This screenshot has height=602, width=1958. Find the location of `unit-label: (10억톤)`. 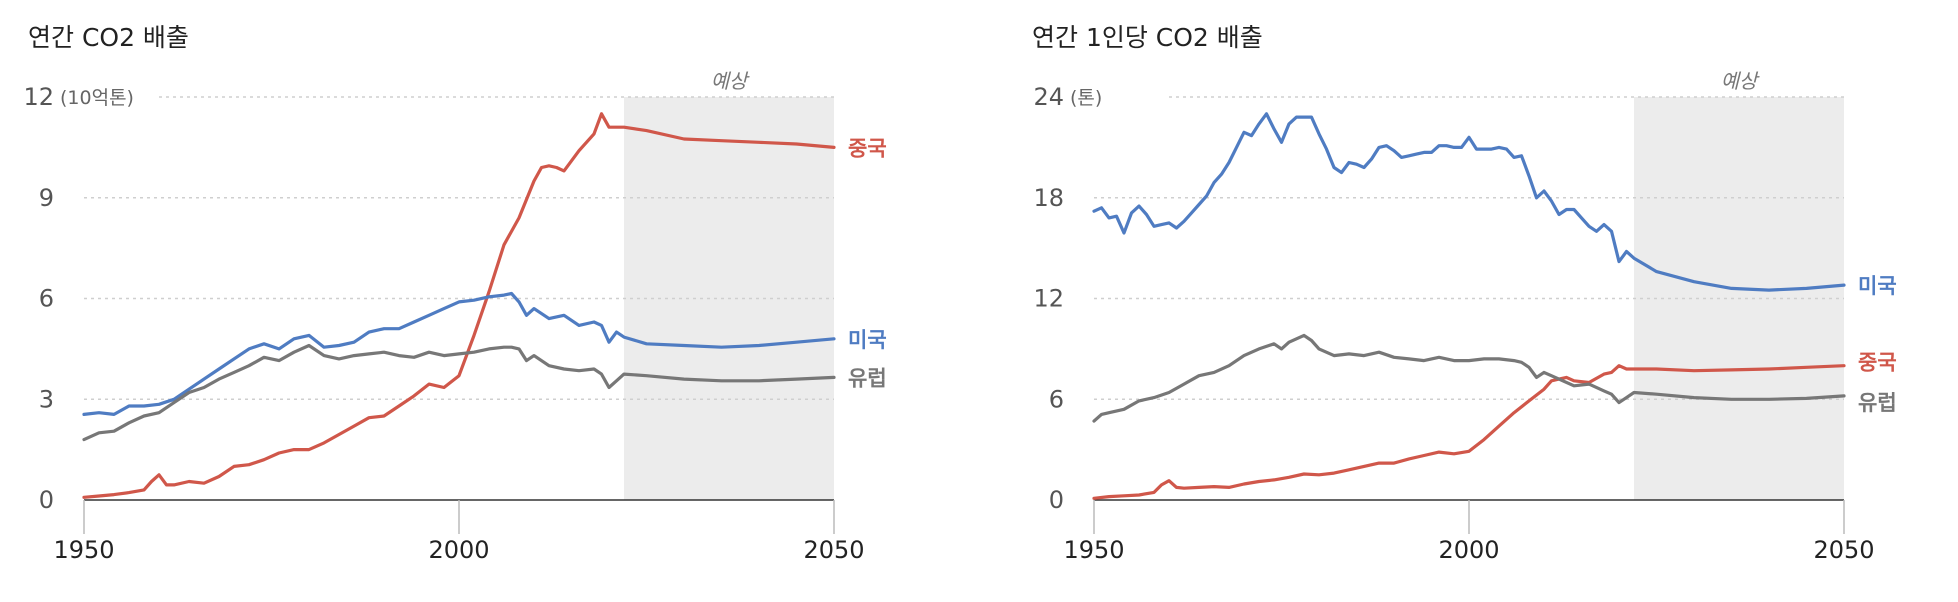

unit-label: (10억톤) is located at coordinates (97, 98).